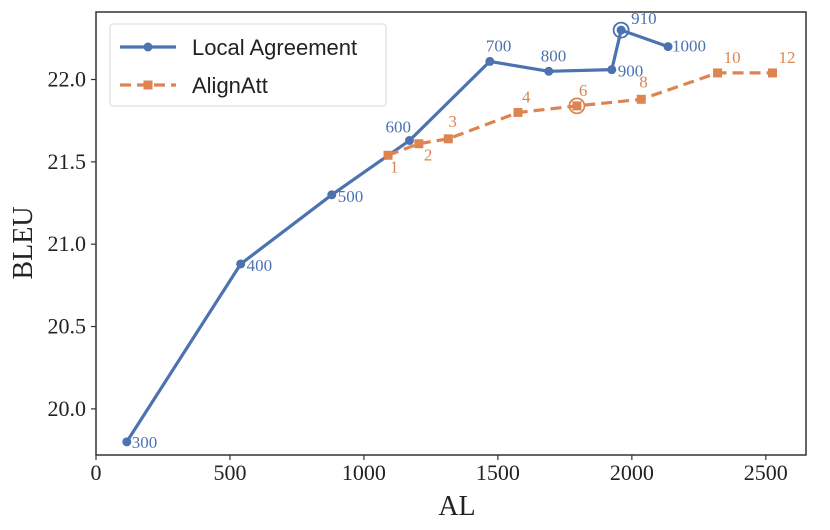  I want to click on y-tick-label: 20.5, so click(67, 326).